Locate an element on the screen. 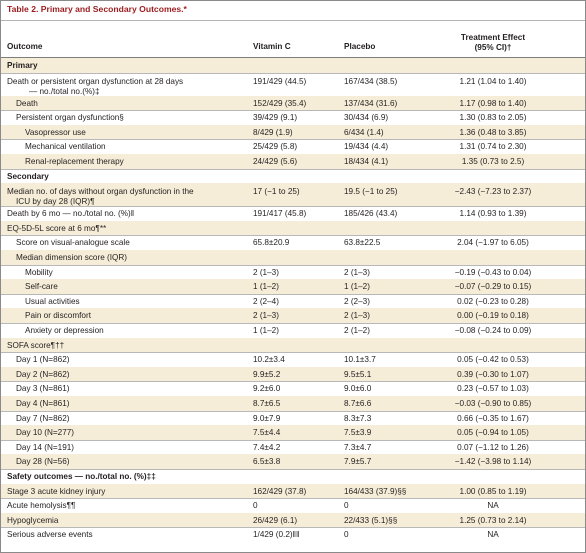 This screenshot has width=586, height=553. row-label-text: Anxiety or depression is located at coordinates (64, 330).